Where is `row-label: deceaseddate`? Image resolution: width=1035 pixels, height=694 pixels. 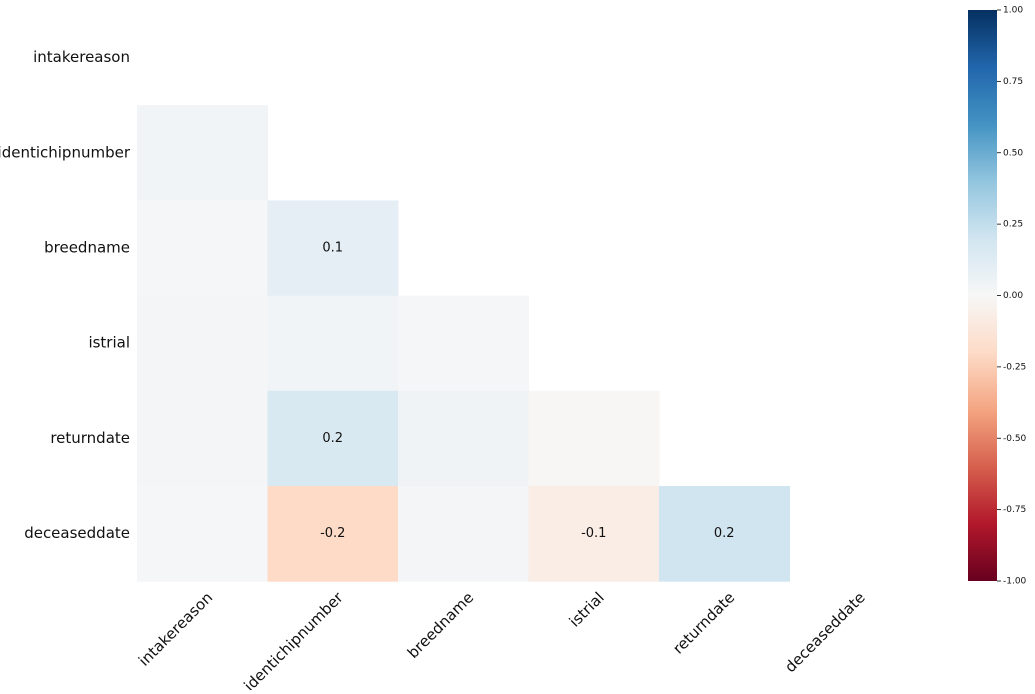 row-label: deceaseddate is located at coordinates (77, 533).